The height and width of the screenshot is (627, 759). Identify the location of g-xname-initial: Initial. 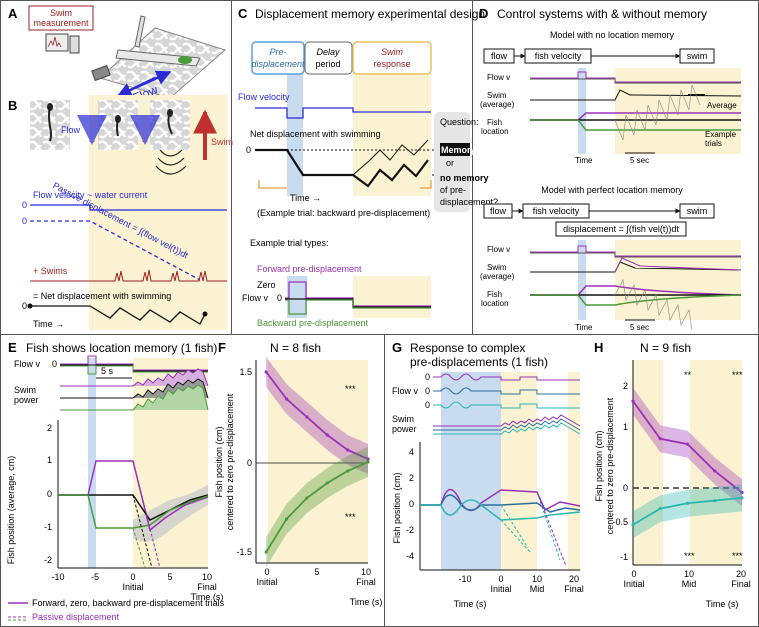
(500, 589).